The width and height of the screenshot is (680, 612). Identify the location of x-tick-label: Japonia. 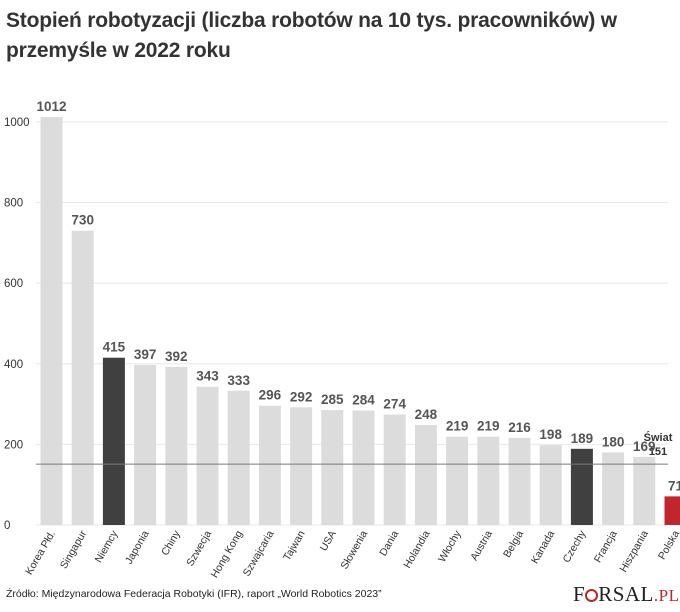
(137, 547).